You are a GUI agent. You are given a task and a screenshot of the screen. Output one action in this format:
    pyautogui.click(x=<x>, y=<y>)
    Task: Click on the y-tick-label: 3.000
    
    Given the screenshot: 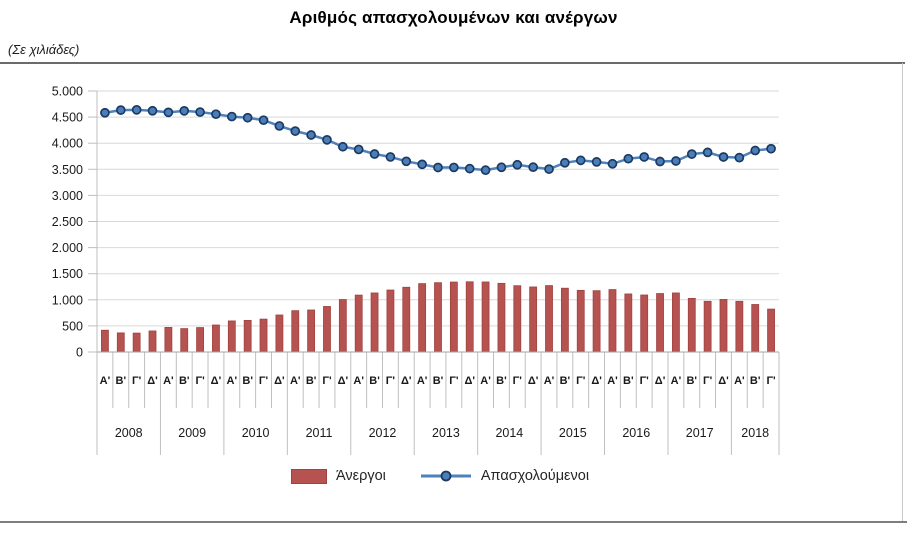 What is the action you would take?
    pyautogui.click(x=67, y=196)
    